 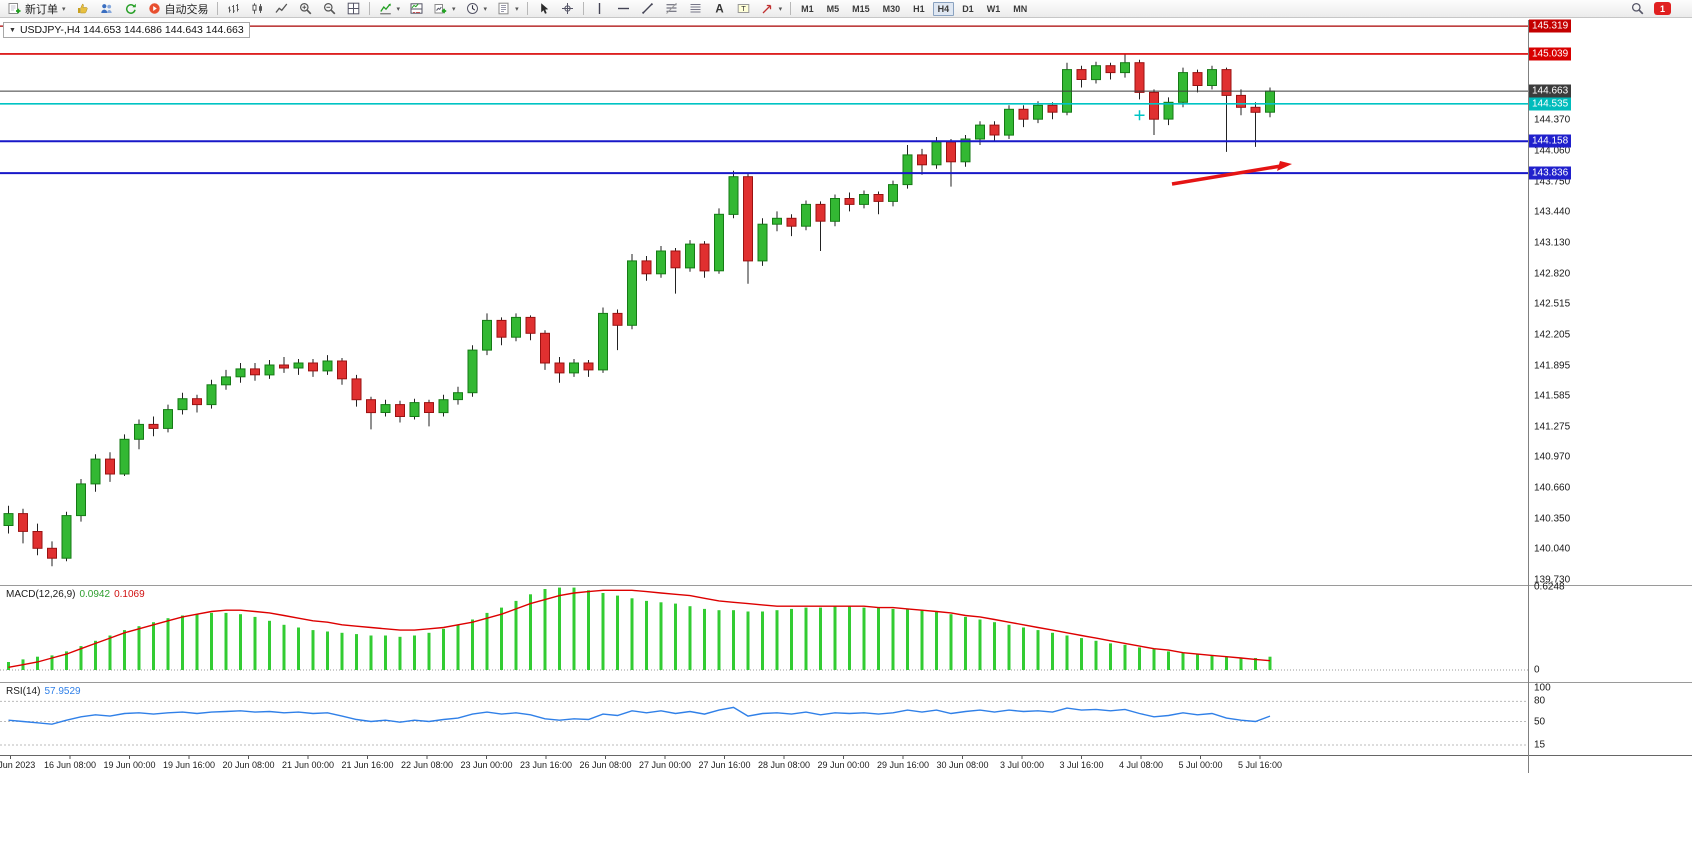 I want to click on period-icon, so click(x=472, y=8).